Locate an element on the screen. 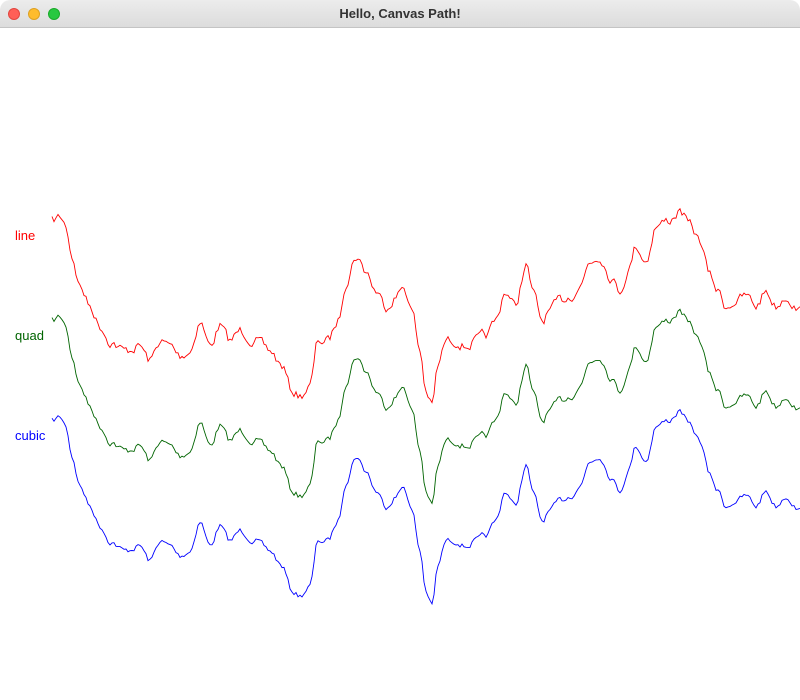 The width and height of the screenshot is (800, 700). window-title: Hello, Canvas Path! is located at coordinates (400, 13).